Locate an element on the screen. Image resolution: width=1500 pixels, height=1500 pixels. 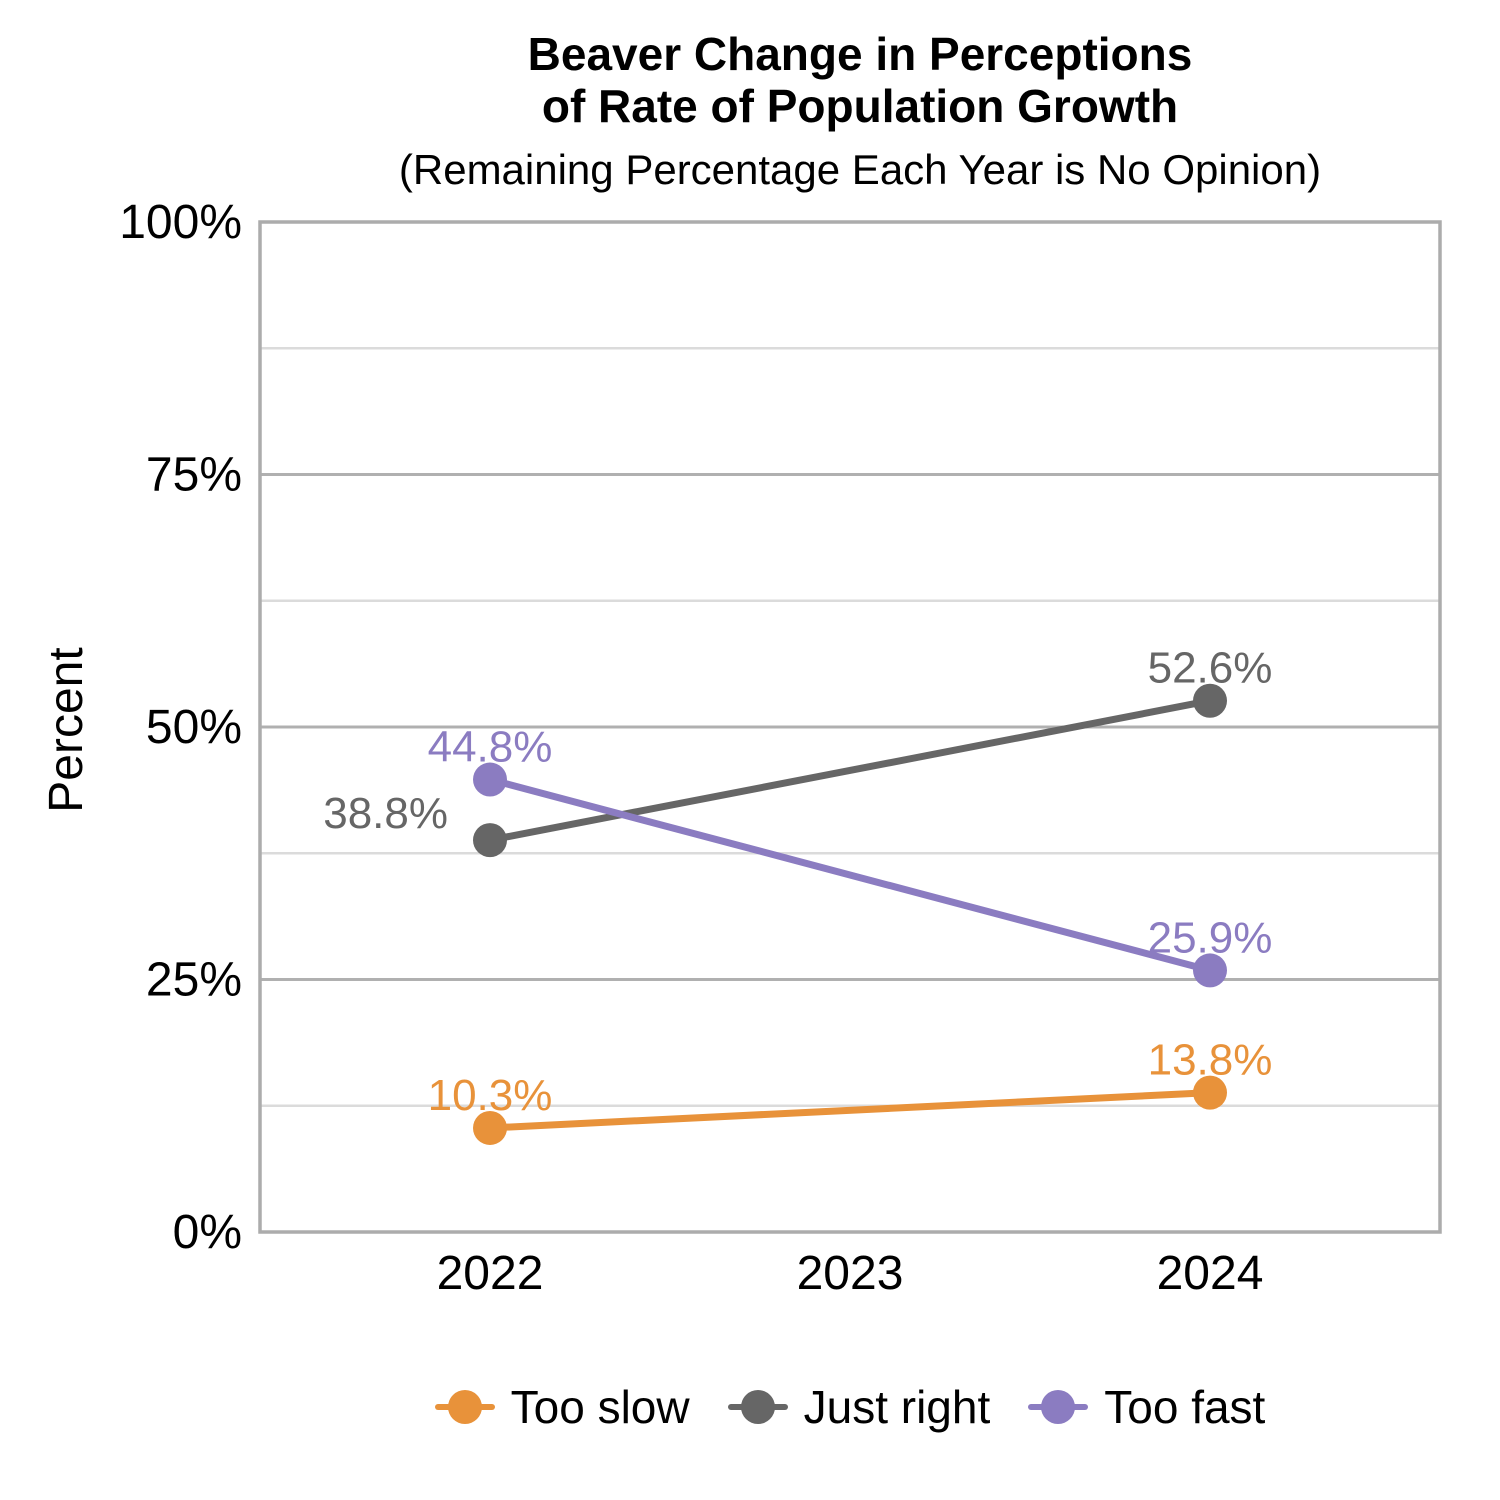
data-point-label: 10.3% is located at coordinates (490, 1095).